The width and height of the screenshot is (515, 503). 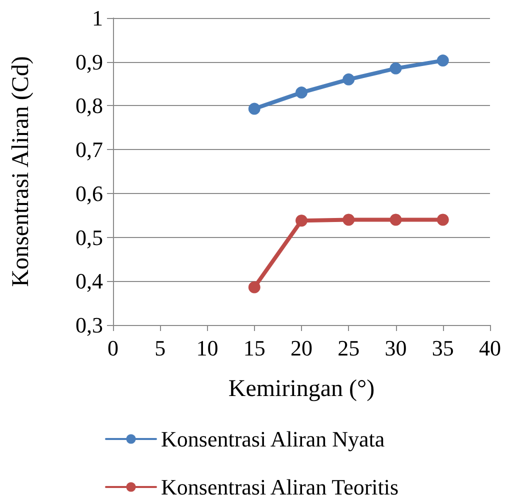 I want to click on y-tick-label: 0,6, so click(x=89, y=193).